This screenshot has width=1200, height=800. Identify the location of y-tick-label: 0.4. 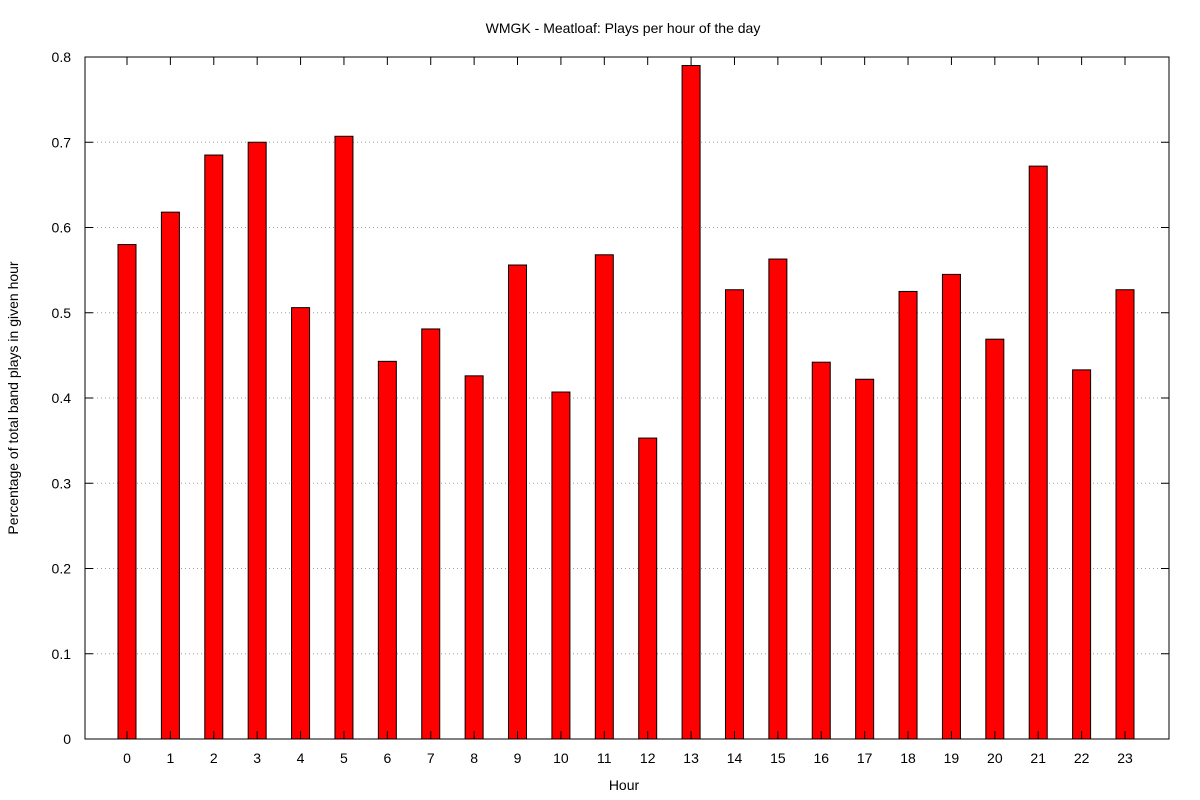
(62, 398).